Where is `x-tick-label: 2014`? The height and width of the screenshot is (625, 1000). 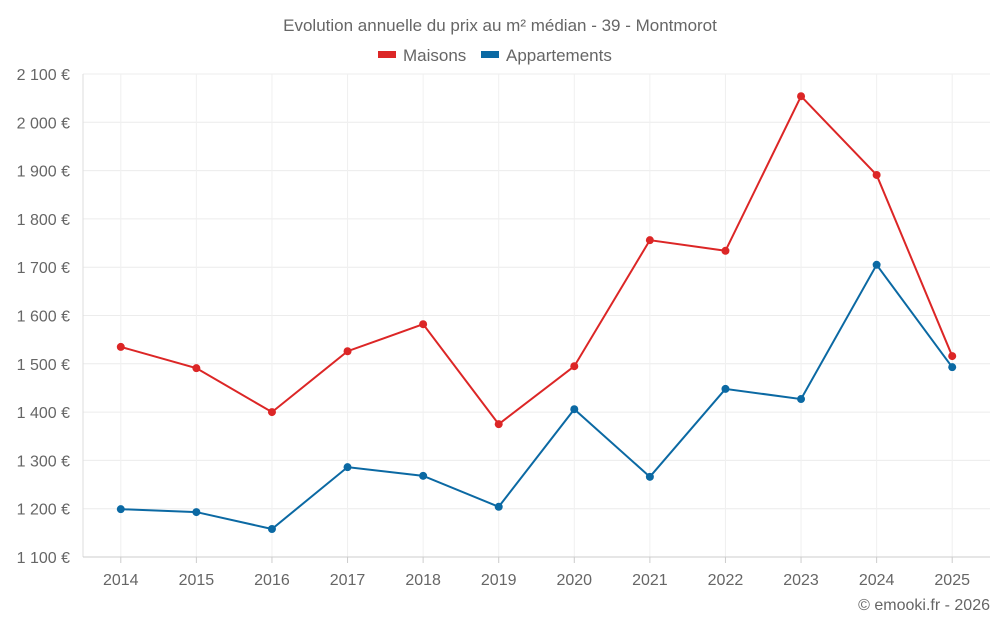
x-tick-label: 2014 is located at coordinates (121, 580).